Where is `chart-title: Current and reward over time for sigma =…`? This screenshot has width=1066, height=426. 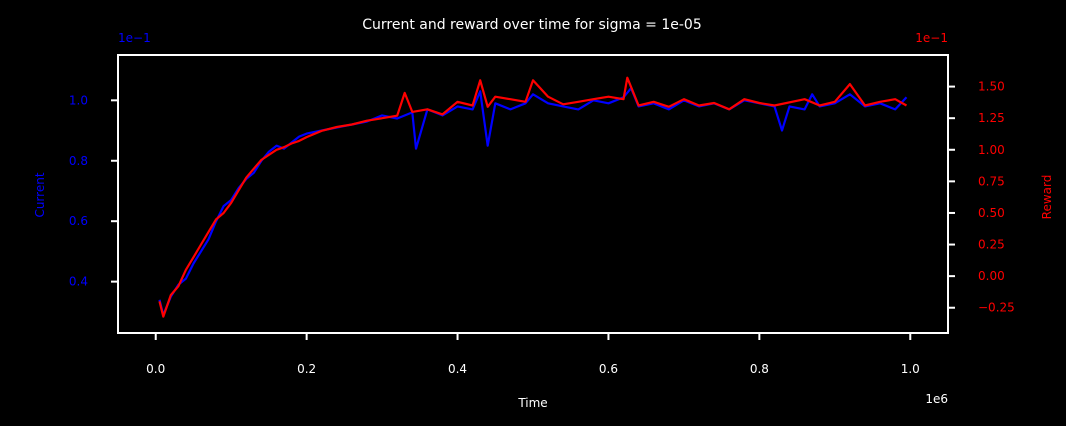
chart-title: Current and reward over time for sigma =… is located at coordinates (532, 25).